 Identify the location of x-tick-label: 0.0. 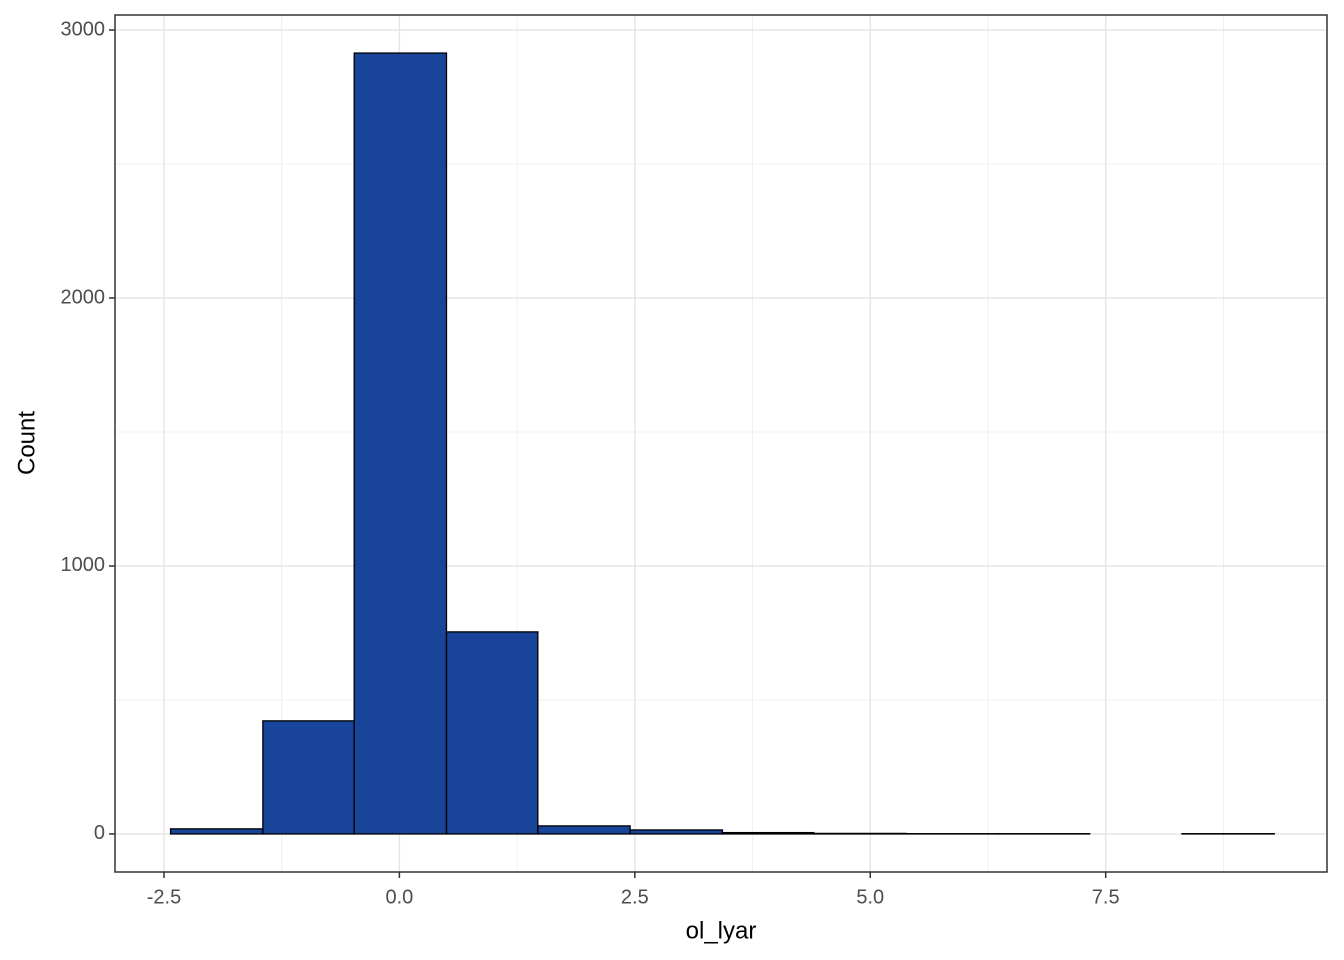
(399, 897).